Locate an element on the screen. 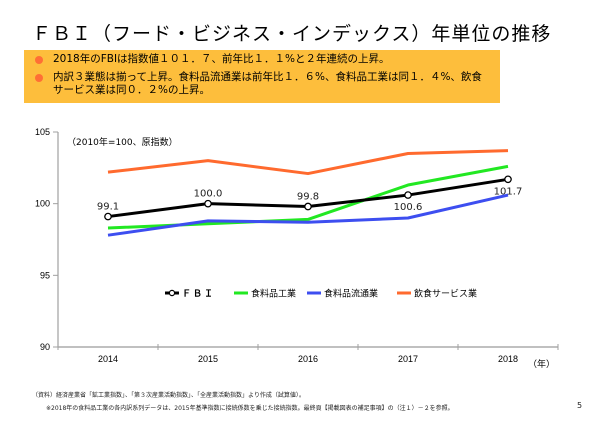 The image size is (615, 426). legend-label: ＦＢＩ is located at coordinates (198, 294).